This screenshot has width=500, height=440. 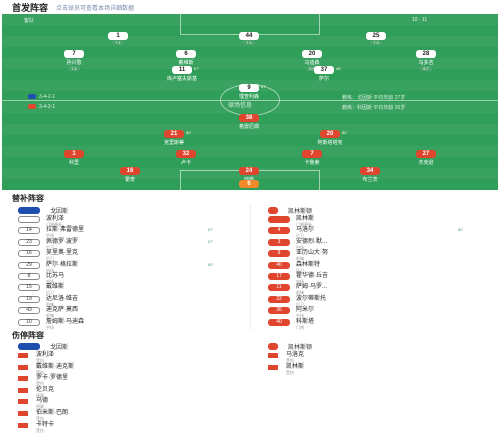 I want to click on player-home: 25 7.4, so click(x=376, y=39).